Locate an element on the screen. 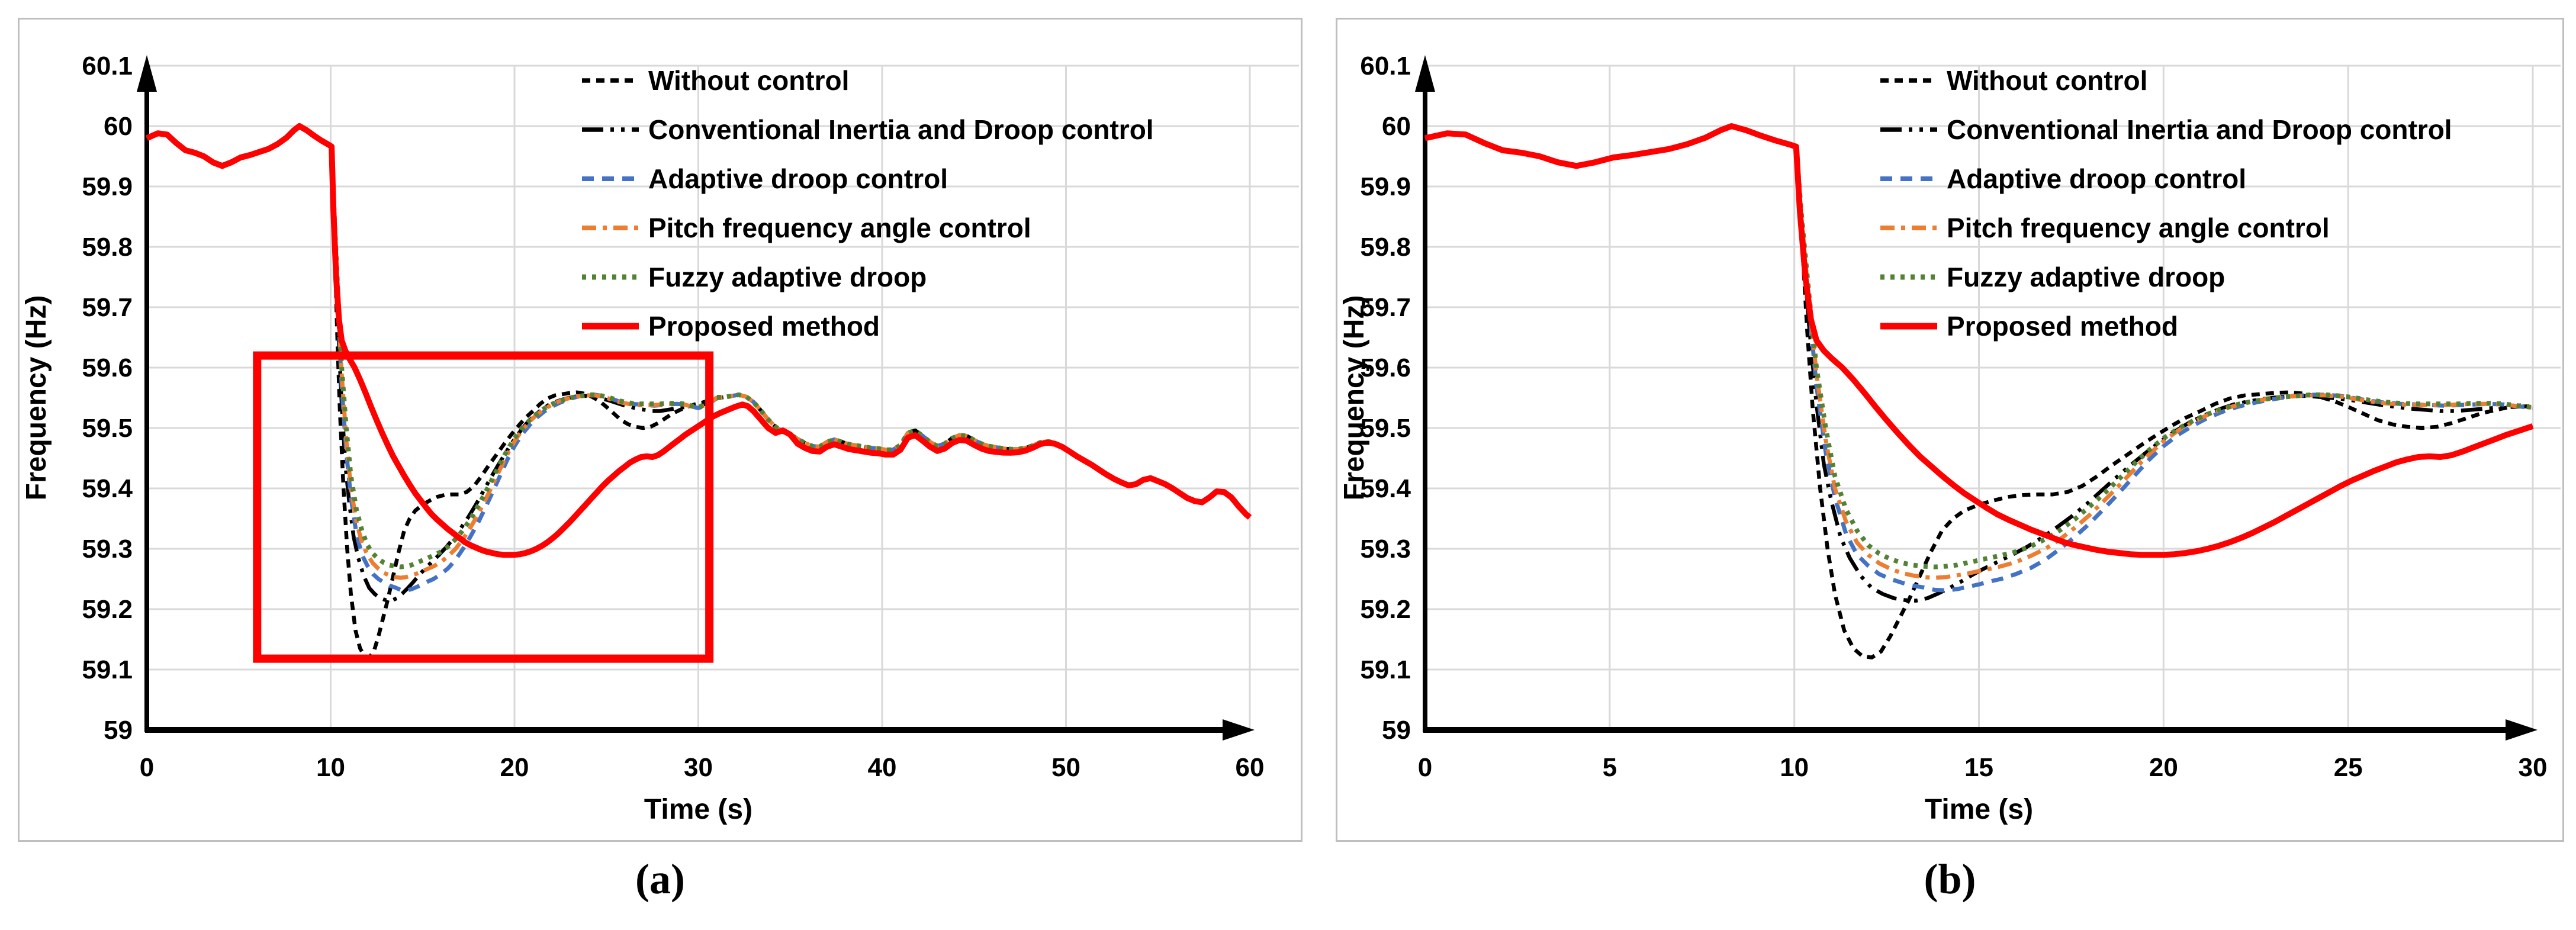  x-tick-label: 60 is located at coordinates (1250, 767).